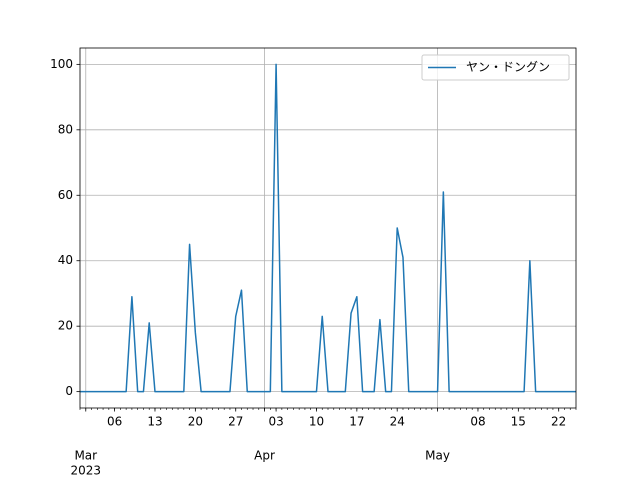 This screenshot has height=480, width=640. Describe the element at coordinates (154, 422) in the screenshot. I see `x-tick-label: 13` at that location.